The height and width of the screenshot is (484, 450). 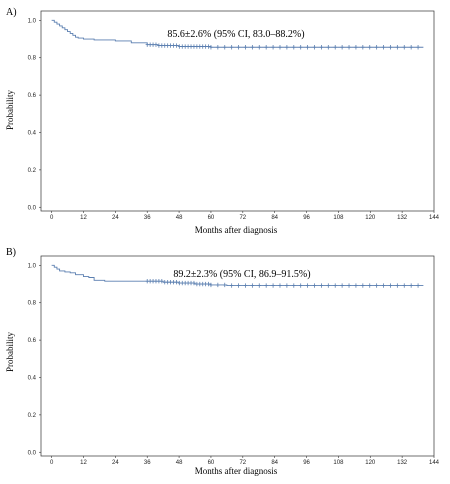 What do you see at coordinates (338, 463) in the screenshot?
I see `x-tick-label: 108` at bounding box center [338, 463].